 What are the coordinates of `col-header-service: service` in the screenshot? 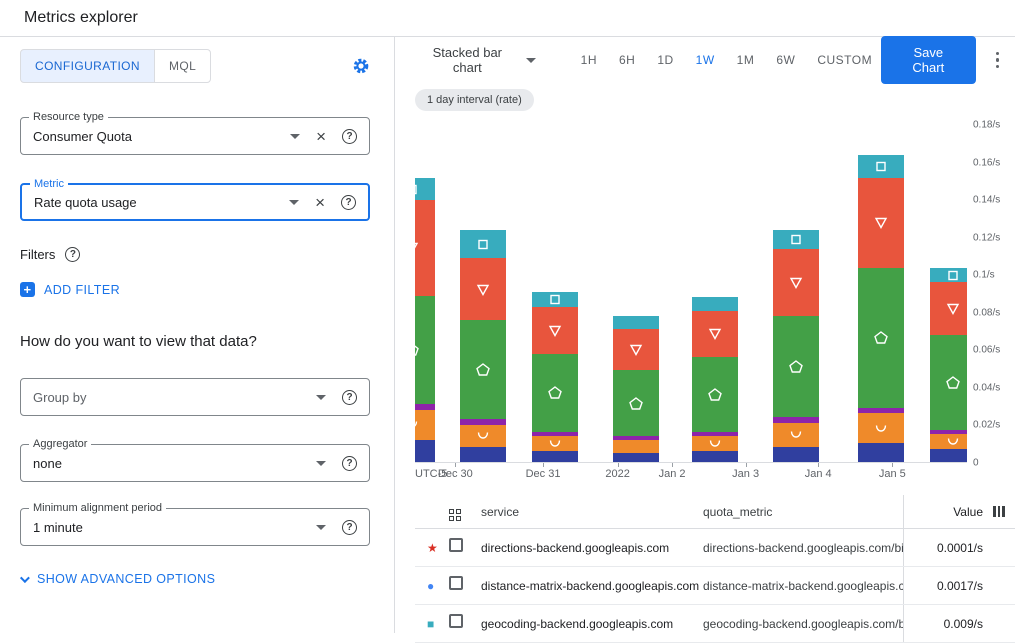 It's located at (500, 511).